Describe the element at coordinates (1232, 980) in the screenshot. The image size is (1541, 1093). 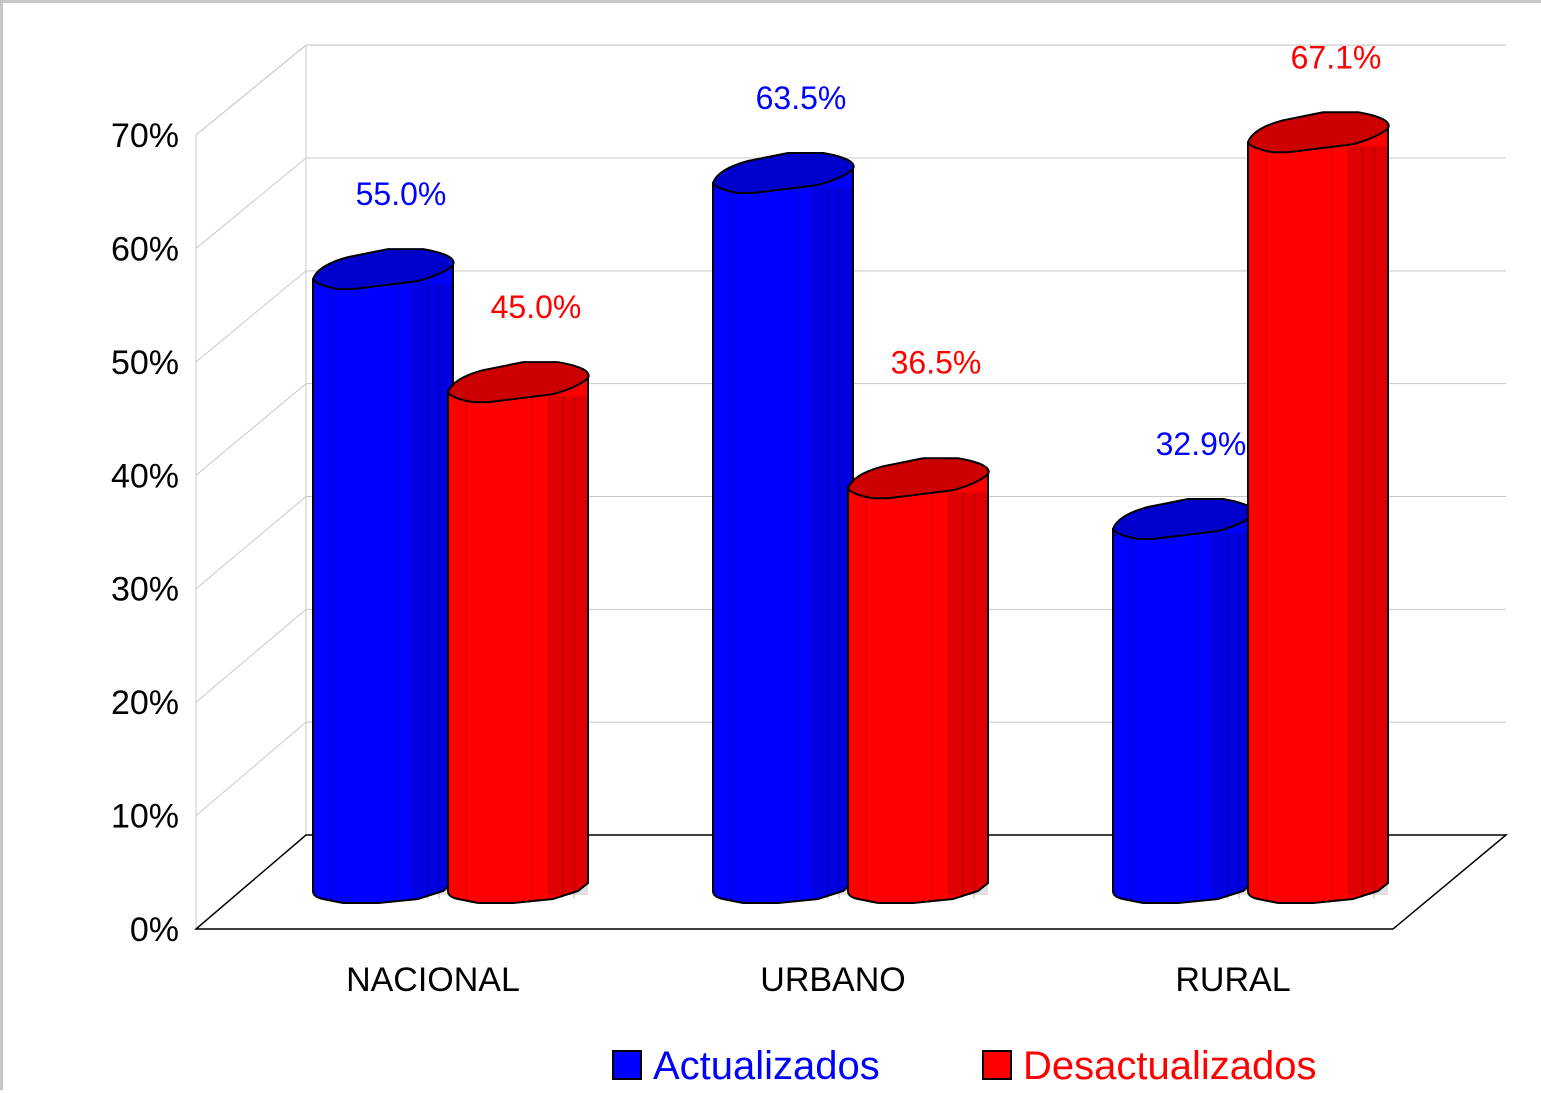
I see `x-tick-label: RURAL` at that location.